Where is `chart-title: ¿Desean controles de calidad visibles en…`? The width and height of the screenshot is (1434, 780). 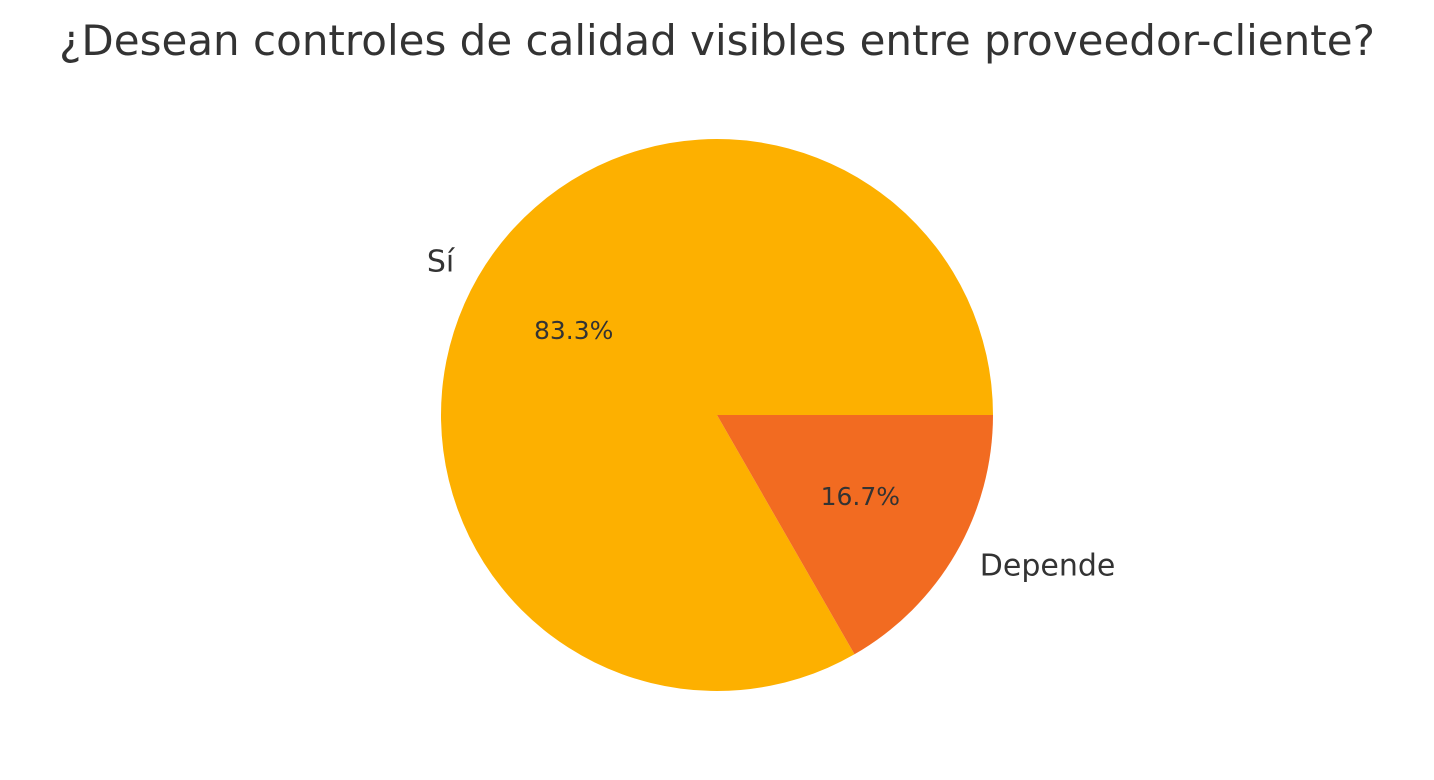 chart-title: ¿Desean controles de calidad visibles en… is located at coordinates (717, 40).